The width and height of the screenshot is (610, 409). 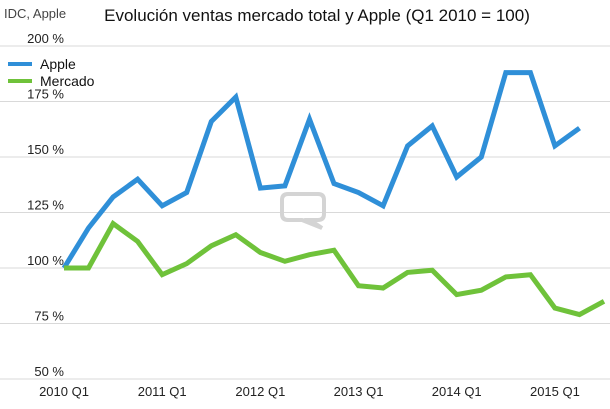 I want to click on source-note: IDC, Apple, so click(x=35, y=13).